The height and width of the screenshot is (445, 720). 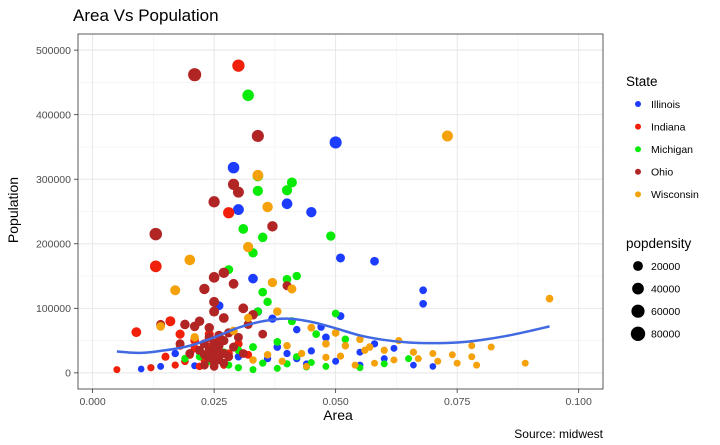 What do you see at coordinates (672, 150) in the screenshot?
I see `legend-label-michigan: Michigan` at bounding box center [672, 150].